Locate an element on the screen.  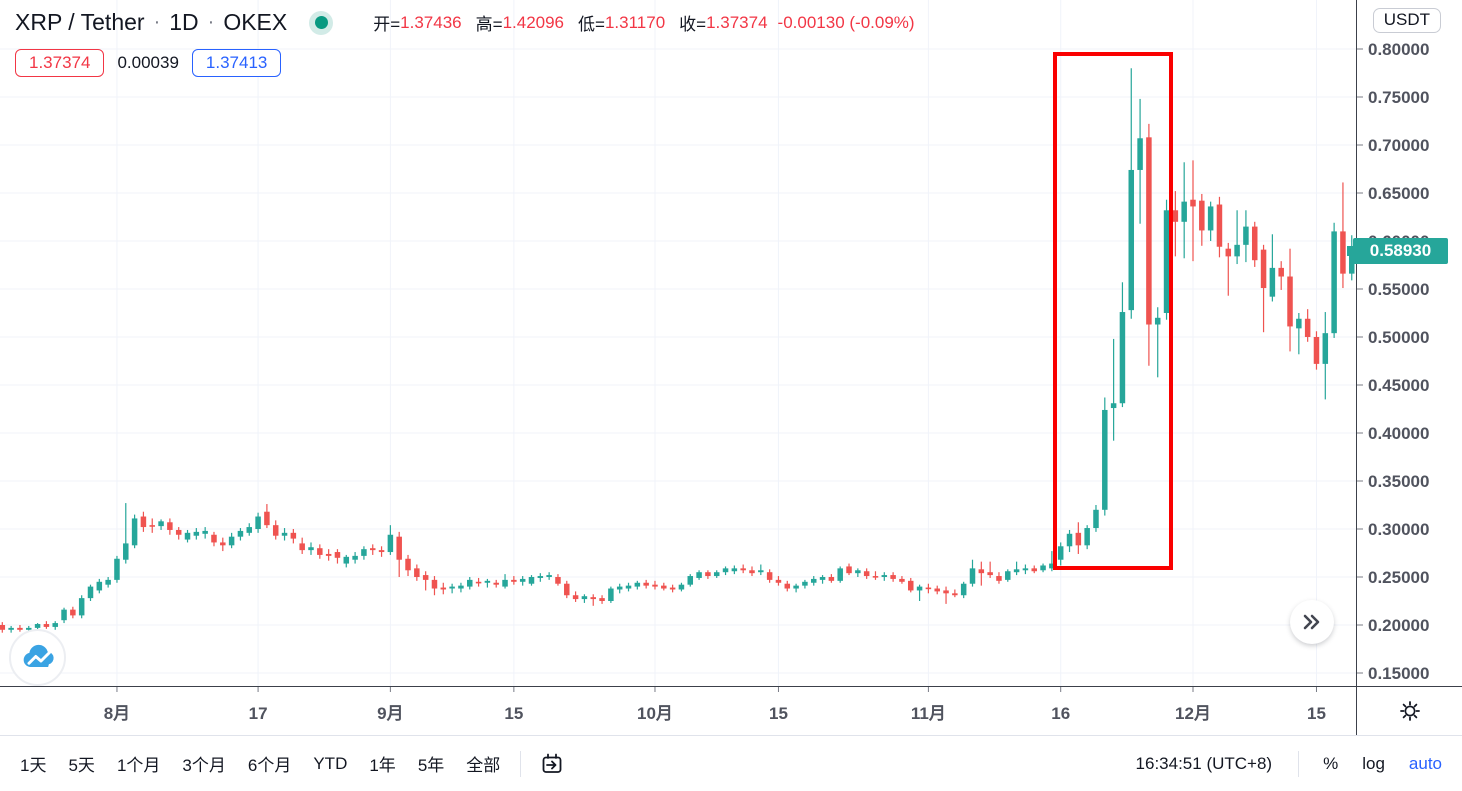
scroll-right-button is located at coordinates (1312, 622).